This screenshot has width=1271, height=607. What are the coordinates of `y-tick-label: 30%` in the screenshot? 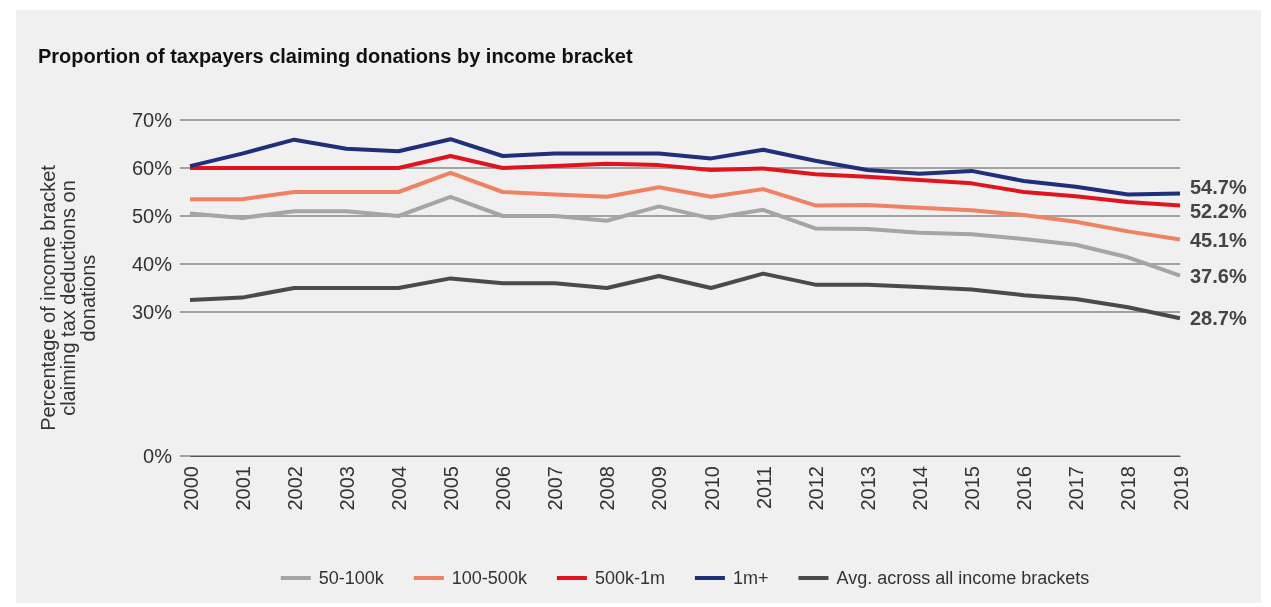 It's located at (152, 311).